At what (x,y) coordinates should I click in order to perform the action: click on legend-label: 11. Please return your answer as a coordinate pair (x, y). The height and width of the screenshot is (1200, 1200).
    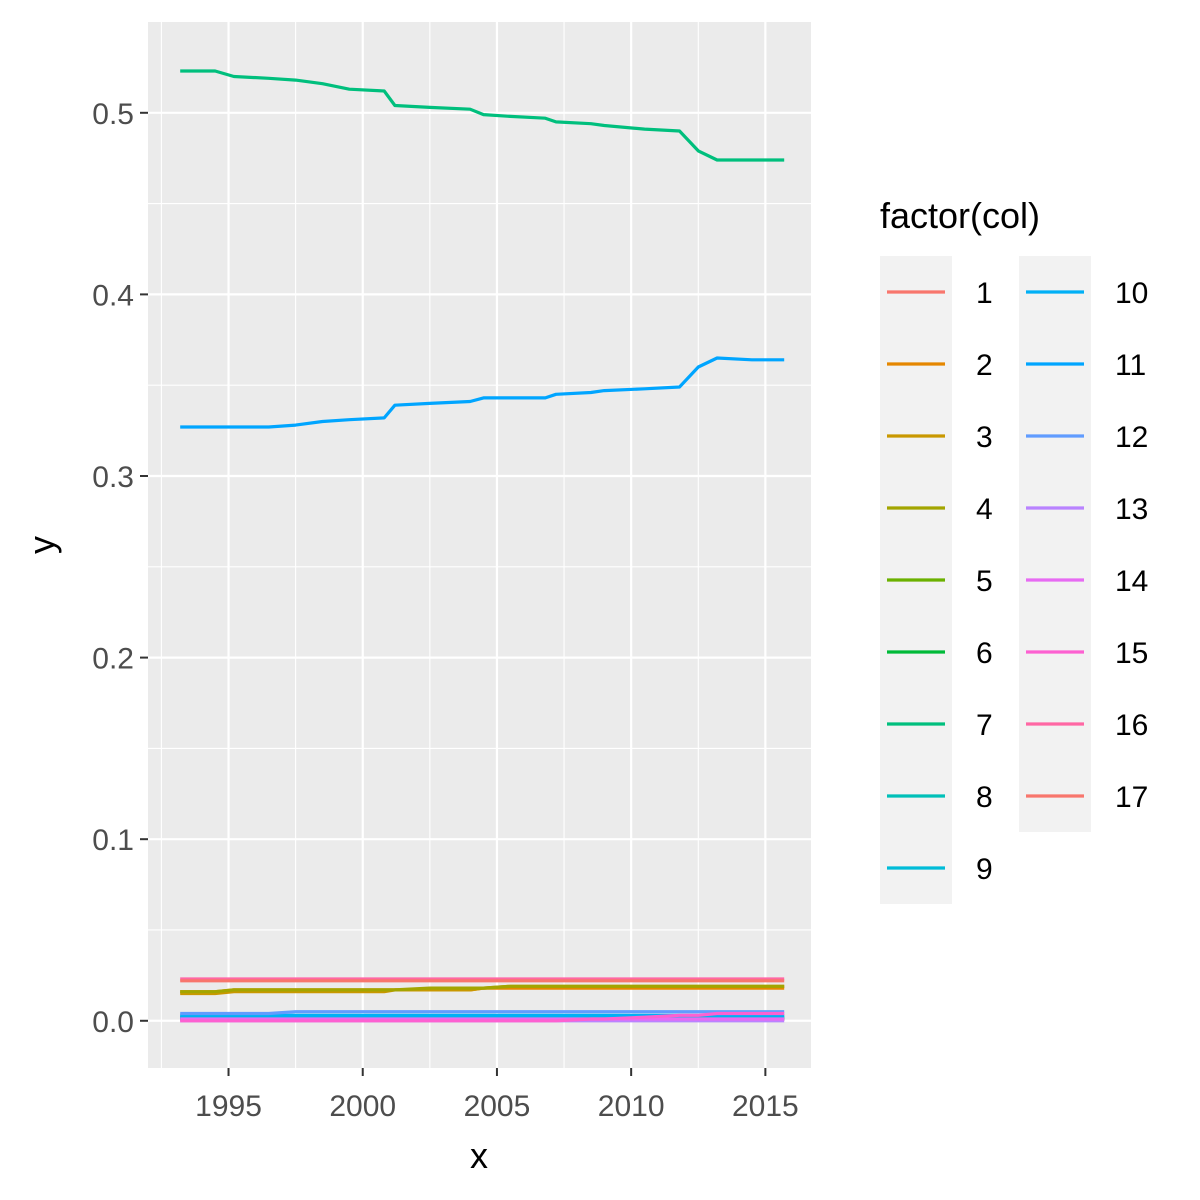
    Looking at the image, I should click on (1130, 365).